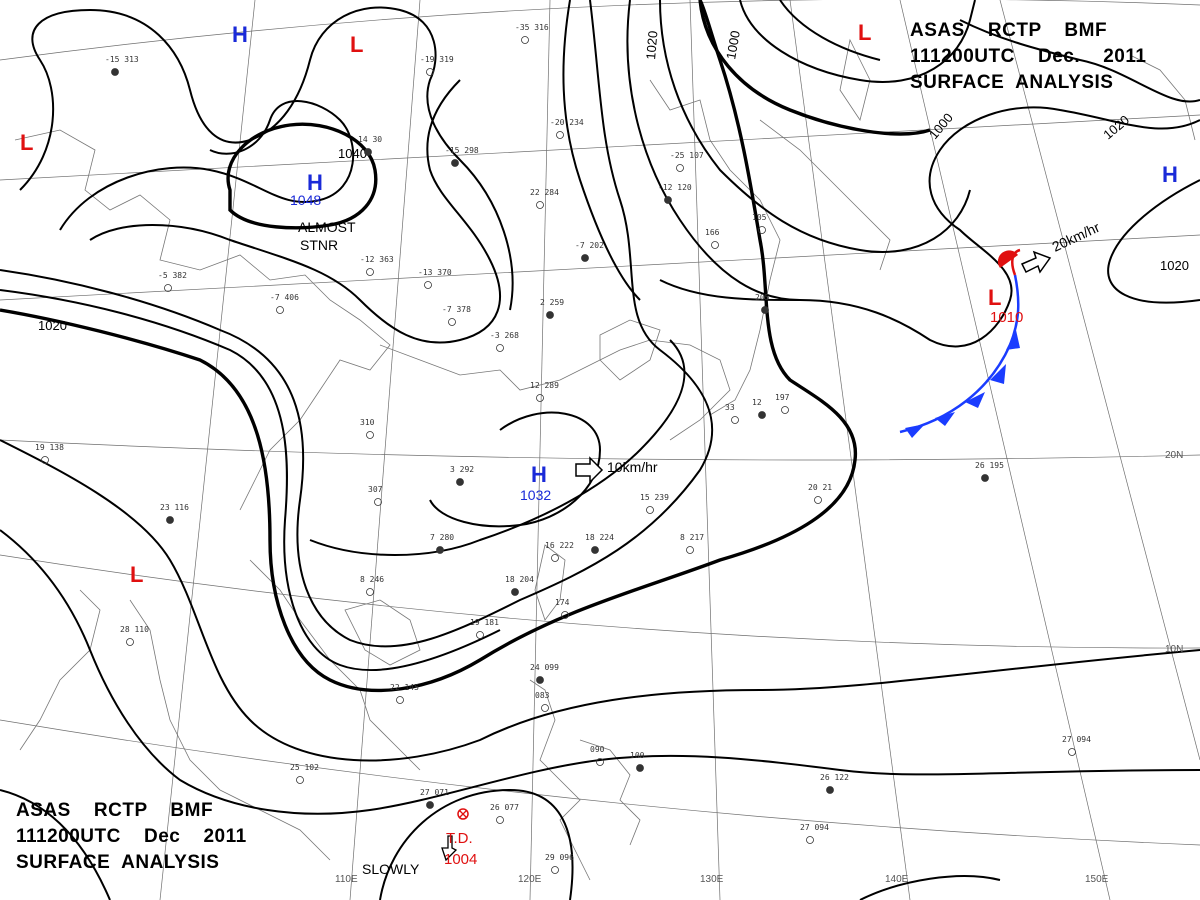 This screenshot has height=900, width=1200. I want to click on station-label: 27 094, so click(814, 827).